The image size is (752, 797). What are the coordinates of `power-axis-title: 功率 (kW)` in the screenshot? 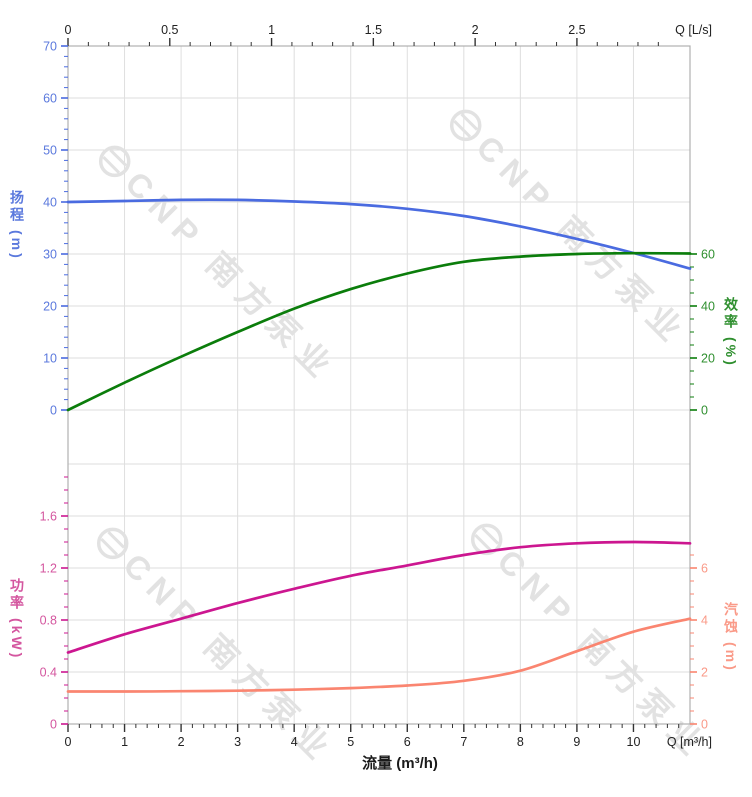 It's located at (17, 619).